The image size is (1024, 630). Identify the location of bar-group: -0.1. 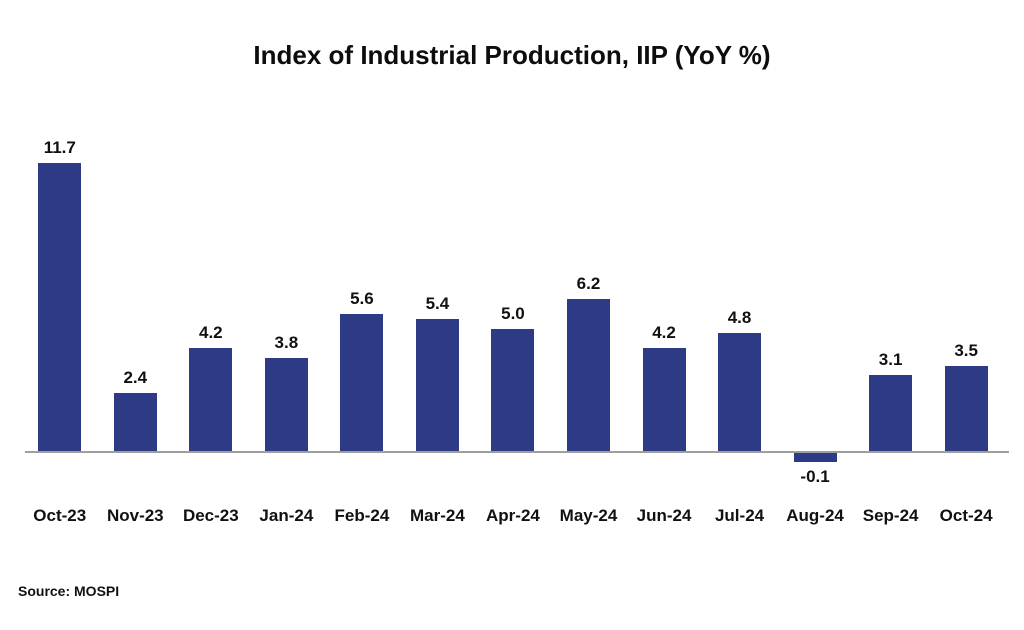
(815, 311).